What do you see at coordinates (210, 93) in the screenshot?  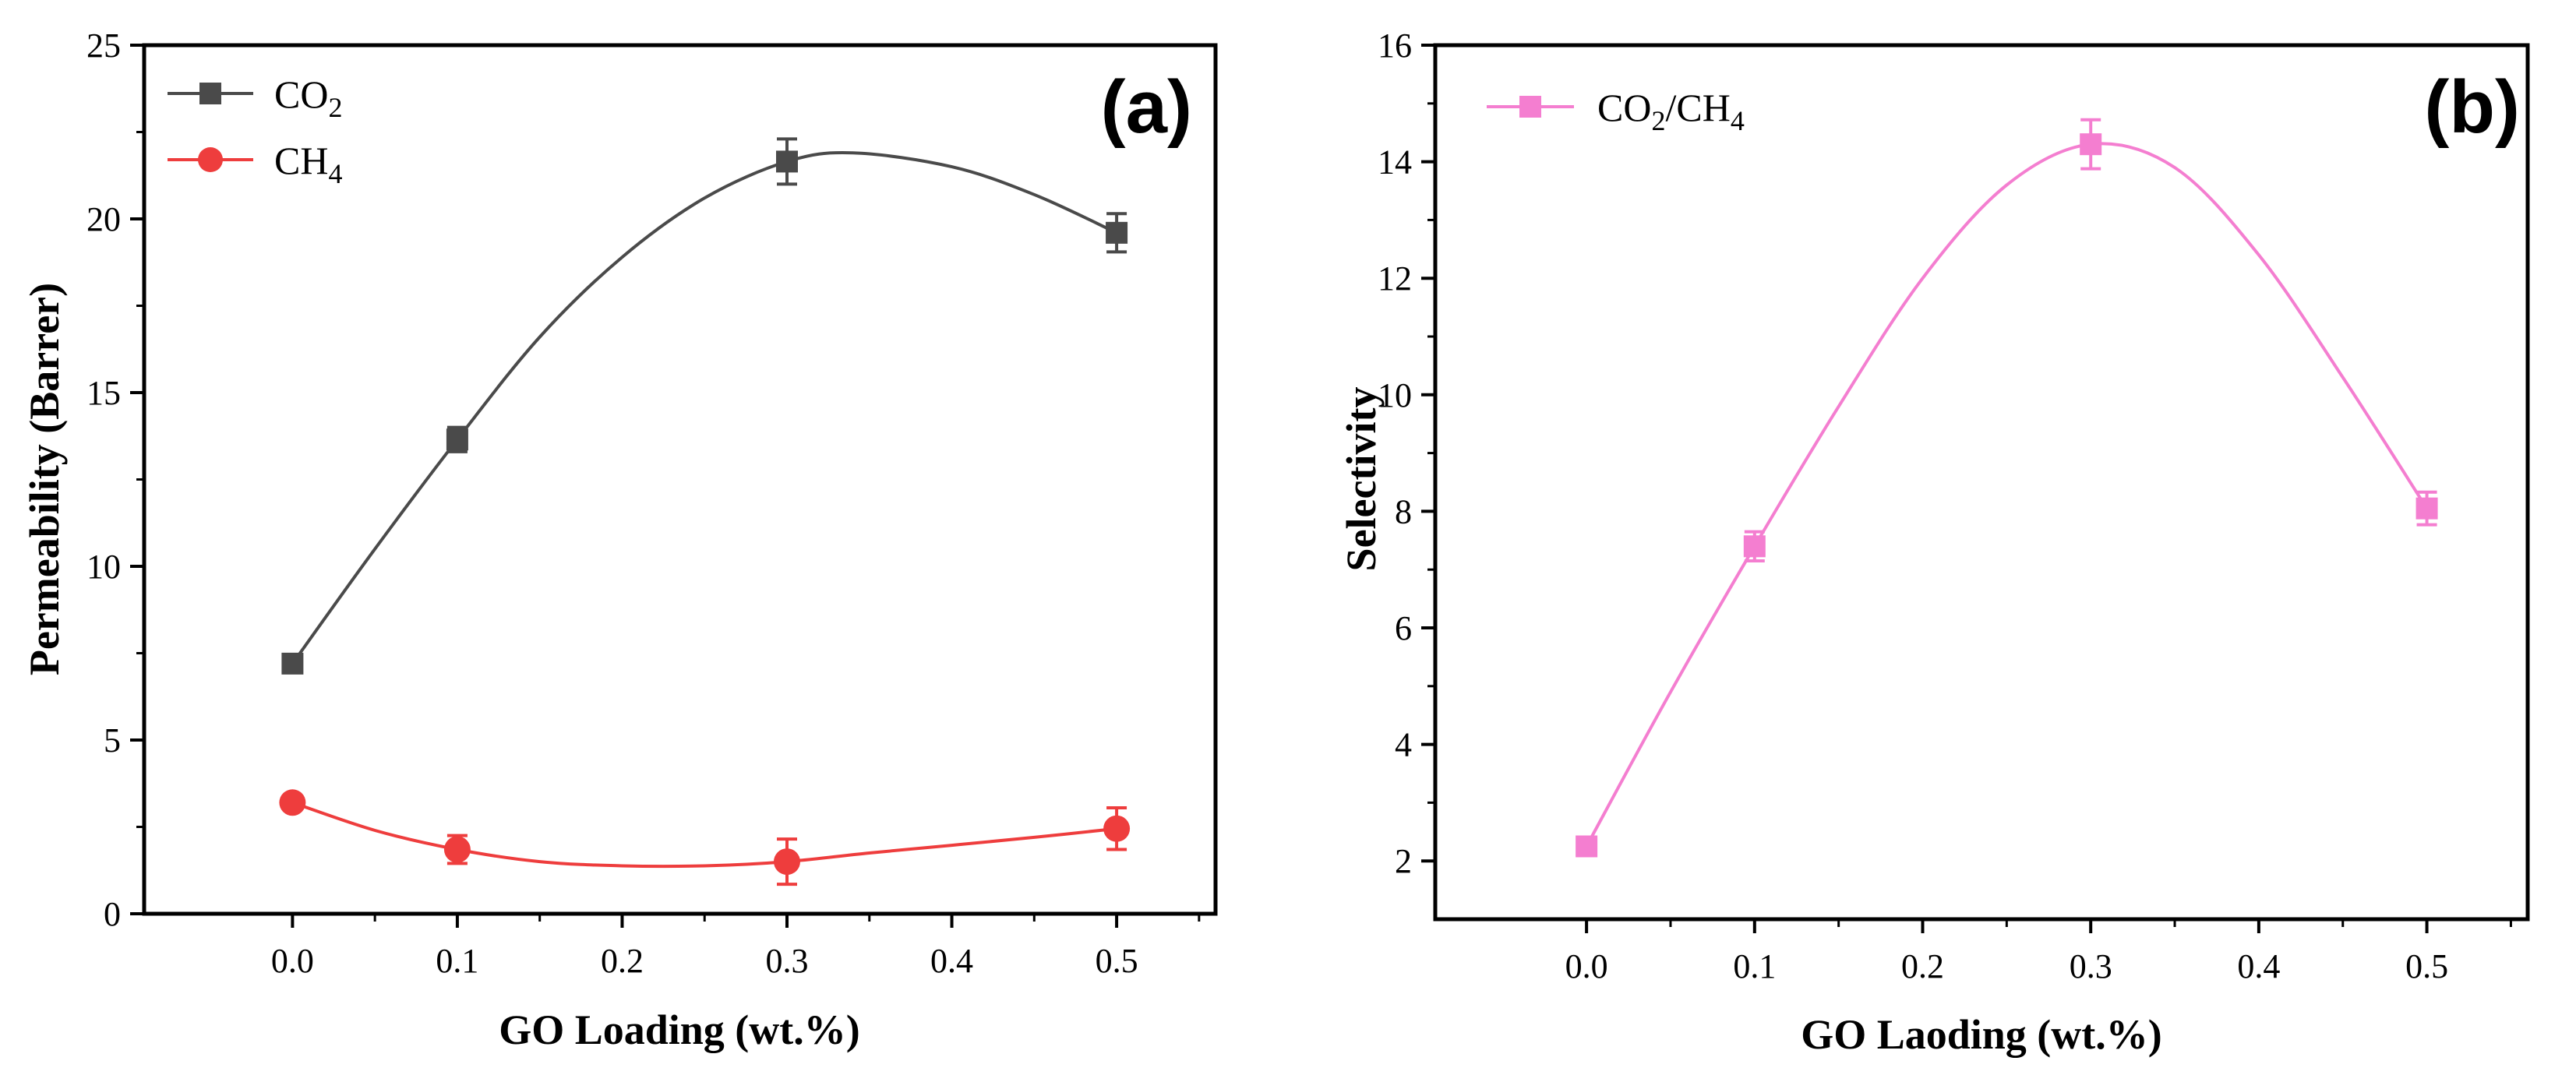 I see `legend-co2-marker` at bounding box center [210, 93].